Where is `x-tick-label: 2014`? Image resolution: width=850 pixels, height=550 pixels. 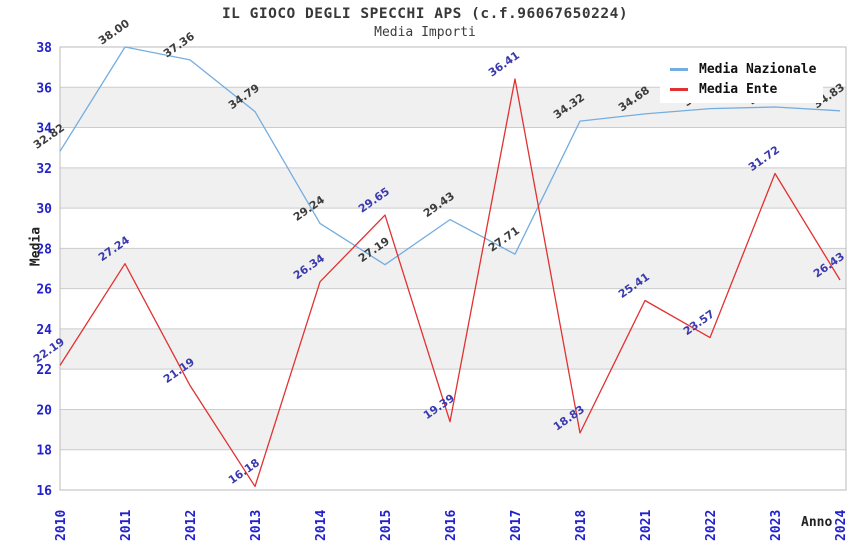
x-tick-label: 2014 is located at coordinates (321, 525).